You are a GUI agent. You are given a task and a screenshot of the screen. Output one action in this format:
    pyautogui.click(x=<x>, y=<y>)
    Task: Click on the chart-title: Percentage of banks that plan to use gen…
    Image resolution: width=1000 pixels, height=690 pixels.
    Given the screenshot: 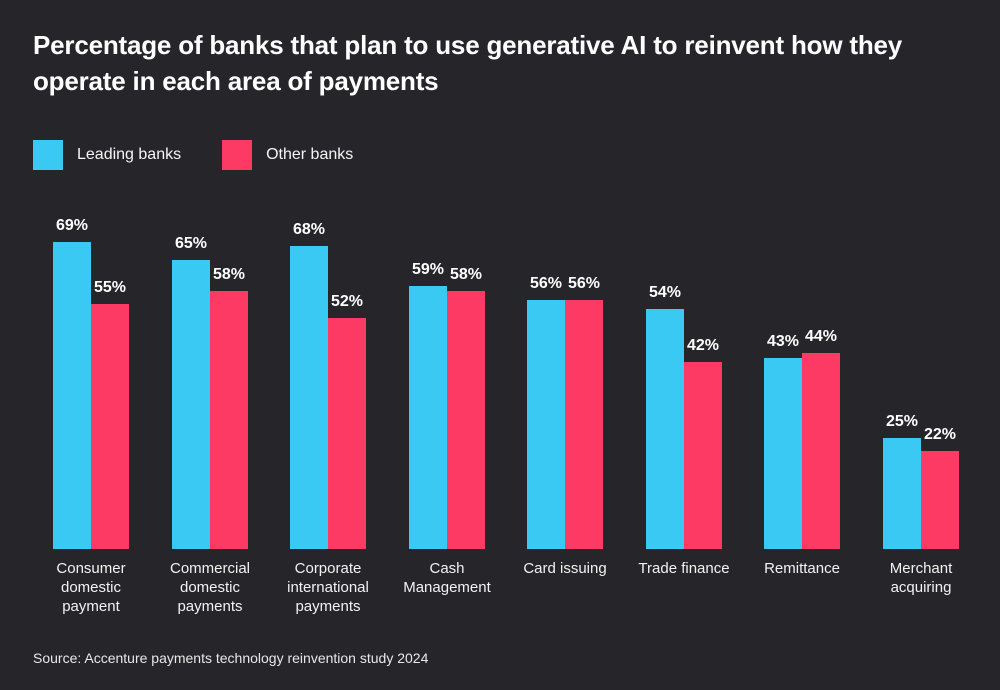 What is the action you would take?
    pyautogui.click(x=468, y=63)
    